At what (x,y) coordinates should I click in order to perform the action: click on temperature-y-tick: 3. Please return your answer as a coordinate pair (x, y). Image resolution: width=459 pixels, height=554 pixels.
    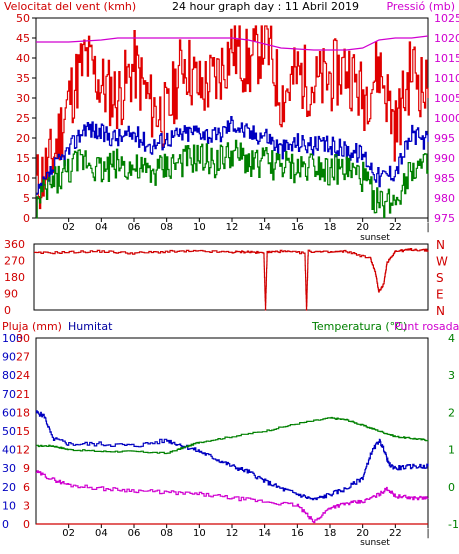
    Looking at the image, I should click on (451, 375).